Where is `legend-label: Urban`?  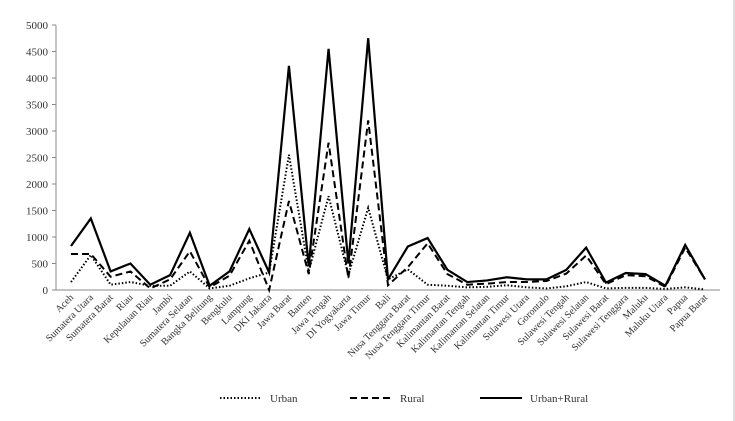 legend-label: Urban is located at coordinates (284, 399).